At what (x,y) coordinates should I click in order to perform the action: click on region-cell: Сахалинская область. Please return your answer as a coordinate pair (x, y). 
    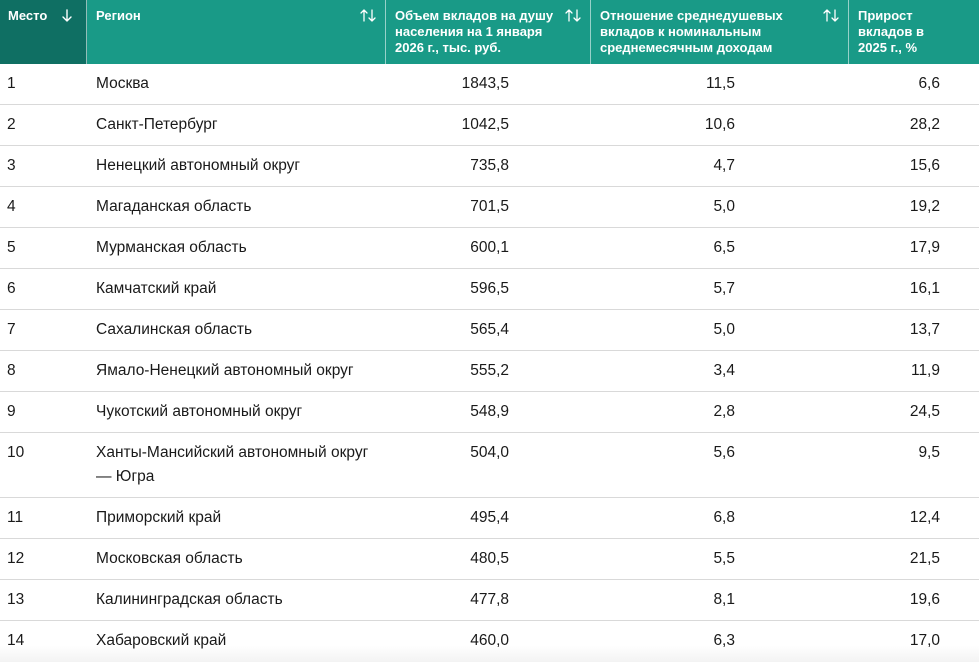
    Looking at the image, I should click on (174, 329).